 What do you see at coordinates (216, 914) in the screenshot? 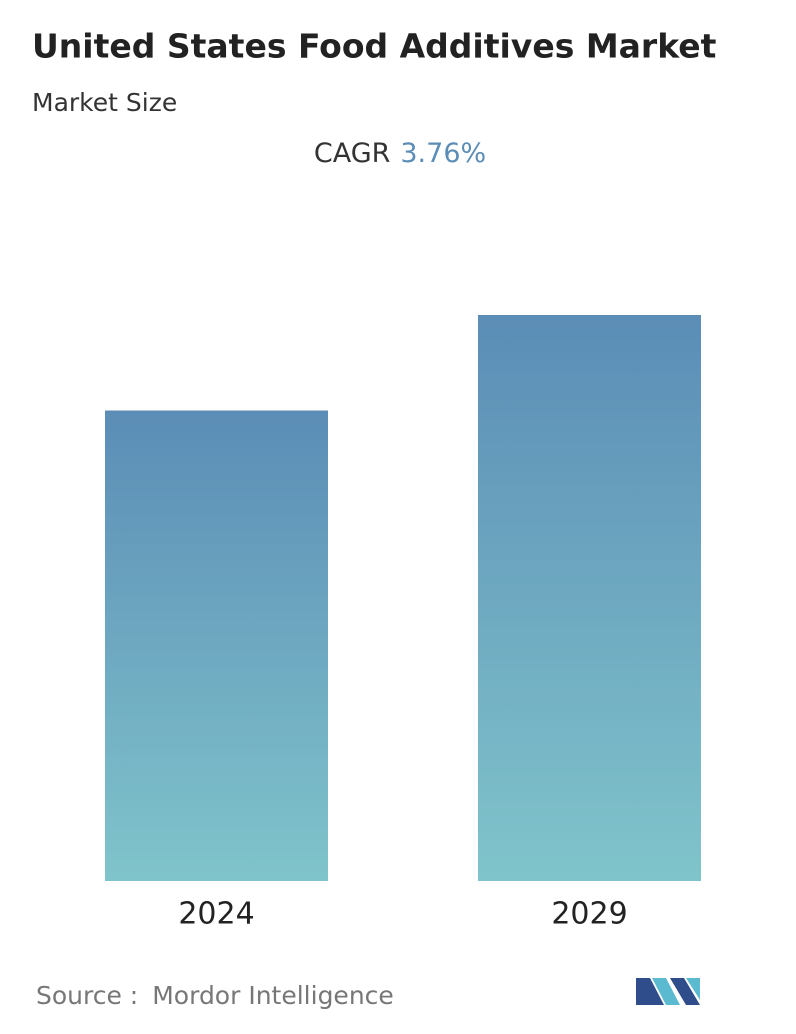
I see `x-tick-label: 2024` at bounding box center [216, 914].